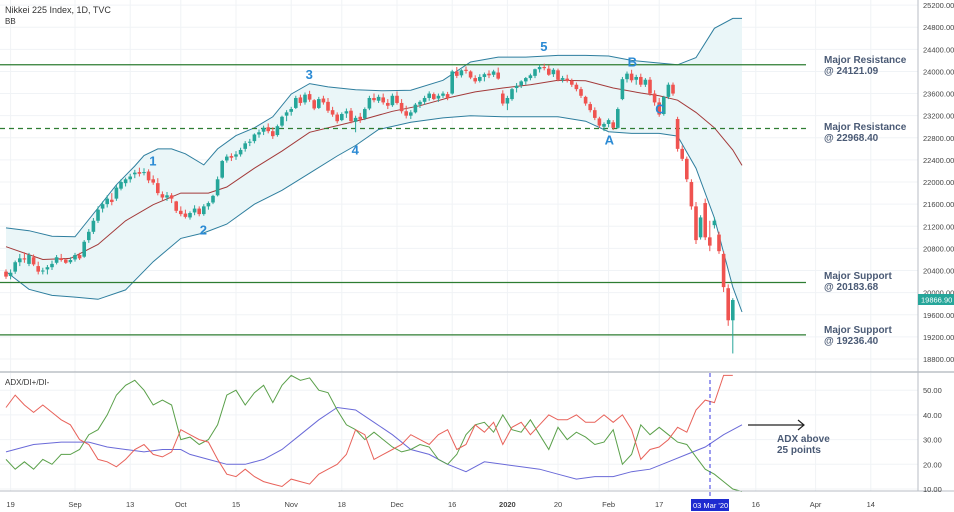 Image resolution: width=954 pixels, height=512 pixels. Describe the element at coordinates (632, 61) in the screenshot. I see `wave-label-b: B` at that location.